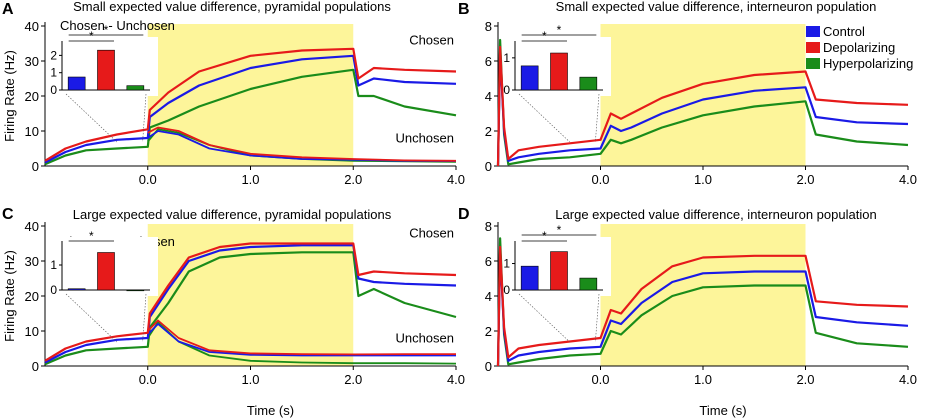  What do you see at coordinates (488, 331) in the screenshot?
I see `y-tick-label: 2` at bounding box center [488, 331].